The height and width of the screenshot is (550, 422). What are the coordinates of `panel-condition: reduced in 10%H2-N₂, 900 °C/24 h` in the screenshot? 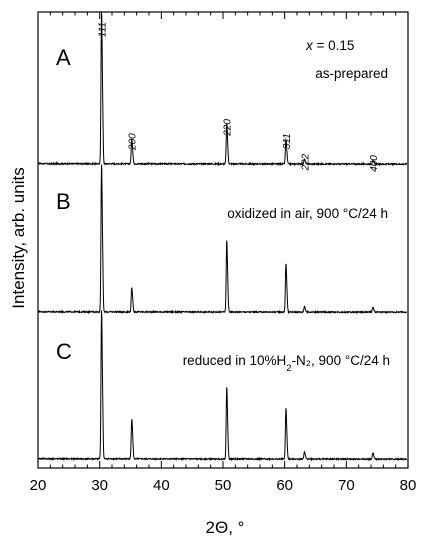 It's located at (286, 363).